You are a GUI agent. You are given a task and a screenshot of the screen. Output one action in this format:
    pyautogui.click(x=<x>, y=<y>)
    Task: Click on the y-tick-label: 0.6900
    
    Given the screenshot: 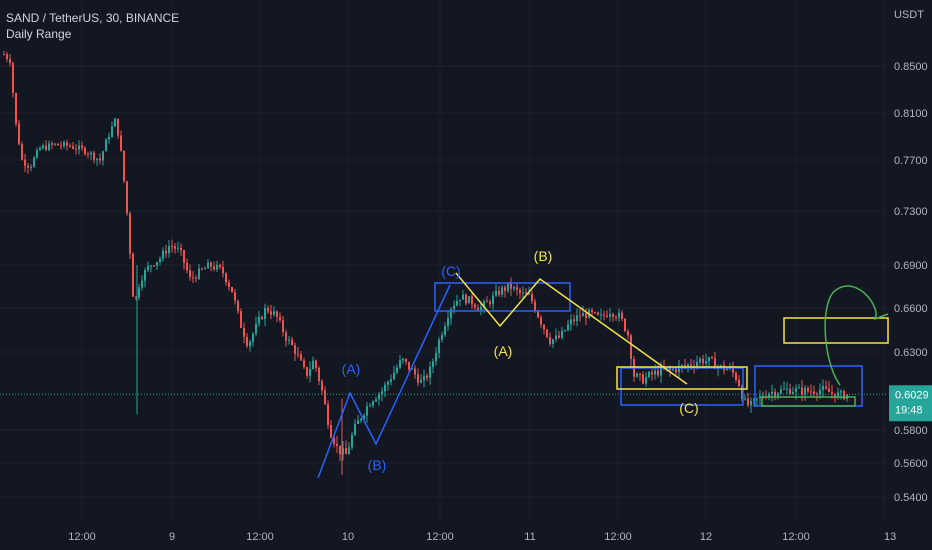 What is the action you would take?
    pyautogui.click(x=911, y=266)
    